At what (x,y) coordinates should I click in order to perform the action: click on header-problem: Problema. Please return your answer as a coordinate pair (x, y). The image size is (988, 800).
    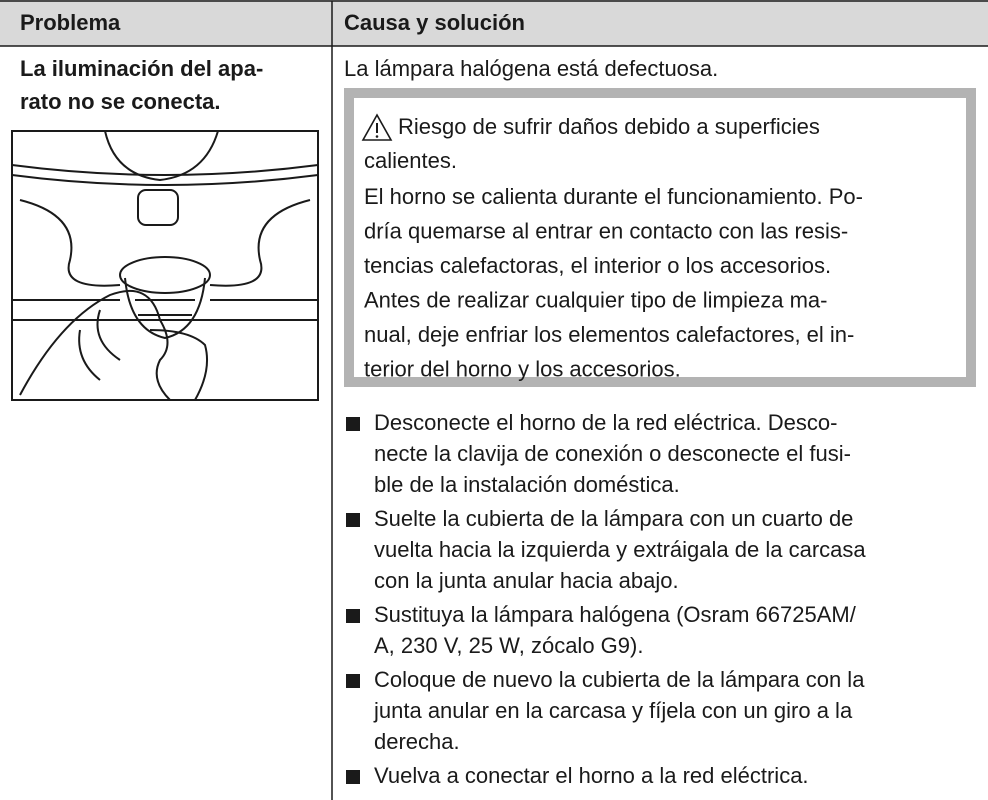
    Looking at the image, I should click on (70, 22).